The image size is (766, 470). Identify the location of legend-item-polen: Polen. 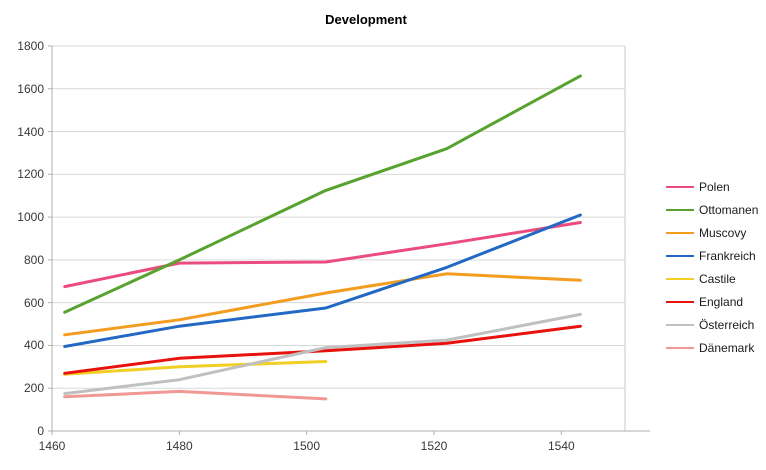
(712, 186).